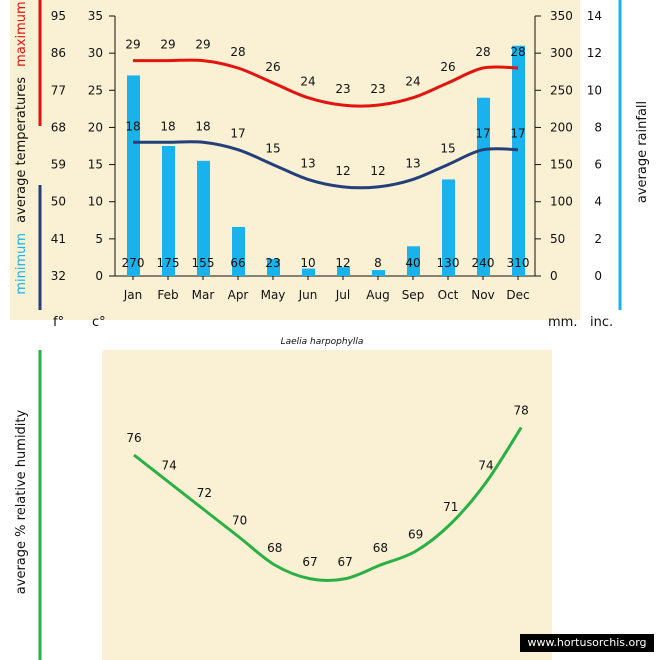  Describe the element at coordinates (326, 124) in the screenshot. I see `temperature-lines` at that location.